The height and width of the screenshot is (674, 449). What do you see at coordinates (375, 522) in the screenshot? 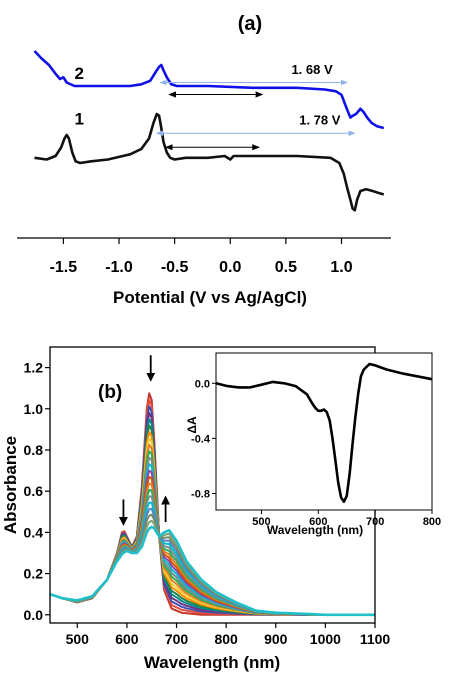
I see `inset-x-tick-label: 700` at bounding box center [375, 522].